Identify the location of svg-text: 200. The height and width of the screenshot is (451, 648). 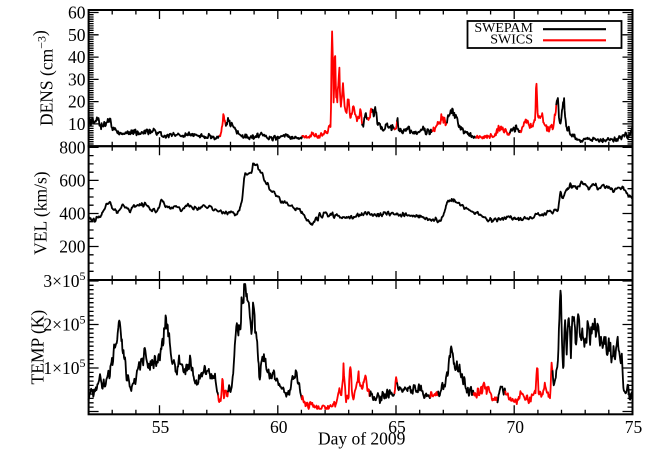
(72, 247).